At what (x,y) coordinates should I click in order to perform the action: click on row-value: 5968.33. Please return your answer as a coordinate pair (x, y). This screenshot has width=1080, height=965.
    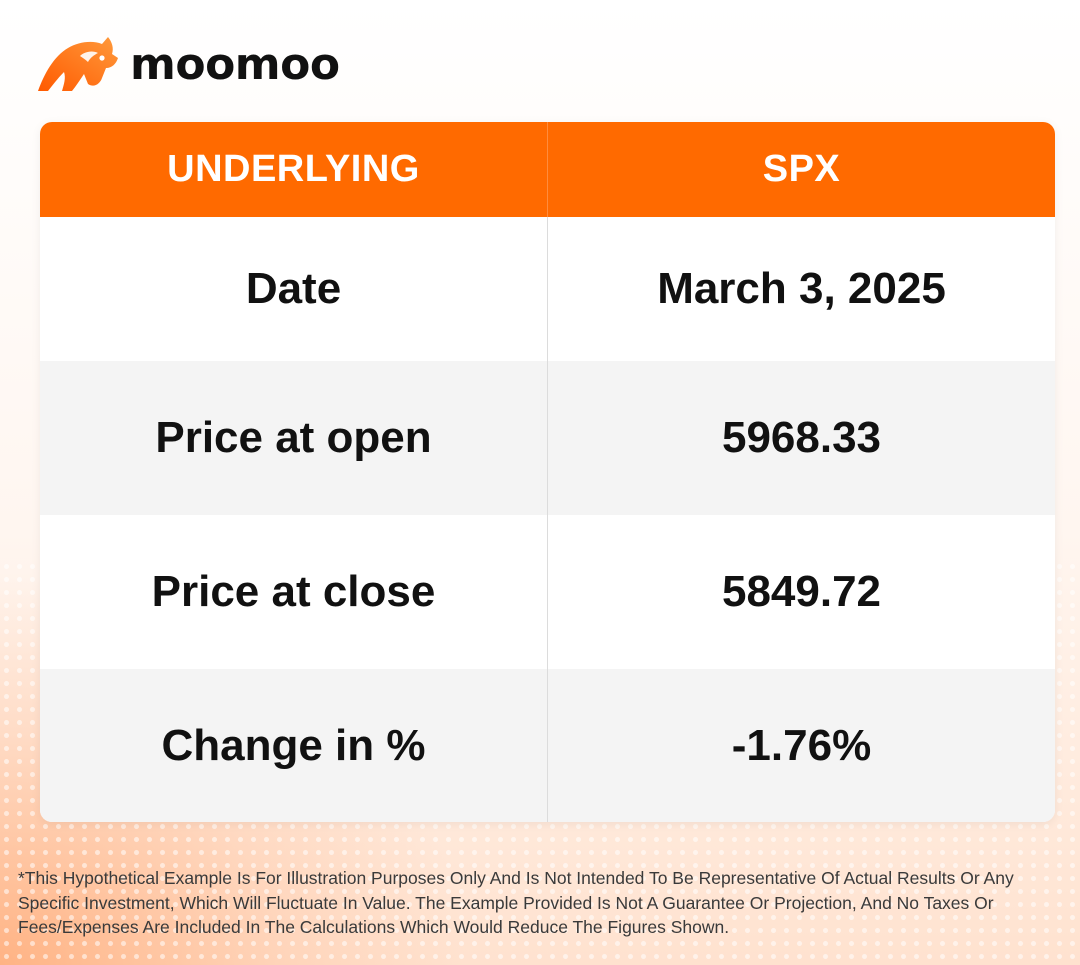
    Looking at the image, I should click on (801, 437).